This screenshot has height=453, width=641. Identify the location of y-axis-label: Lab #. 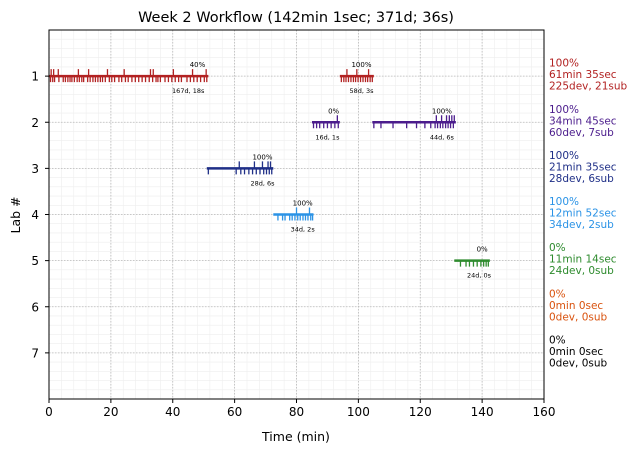
(15, 214).